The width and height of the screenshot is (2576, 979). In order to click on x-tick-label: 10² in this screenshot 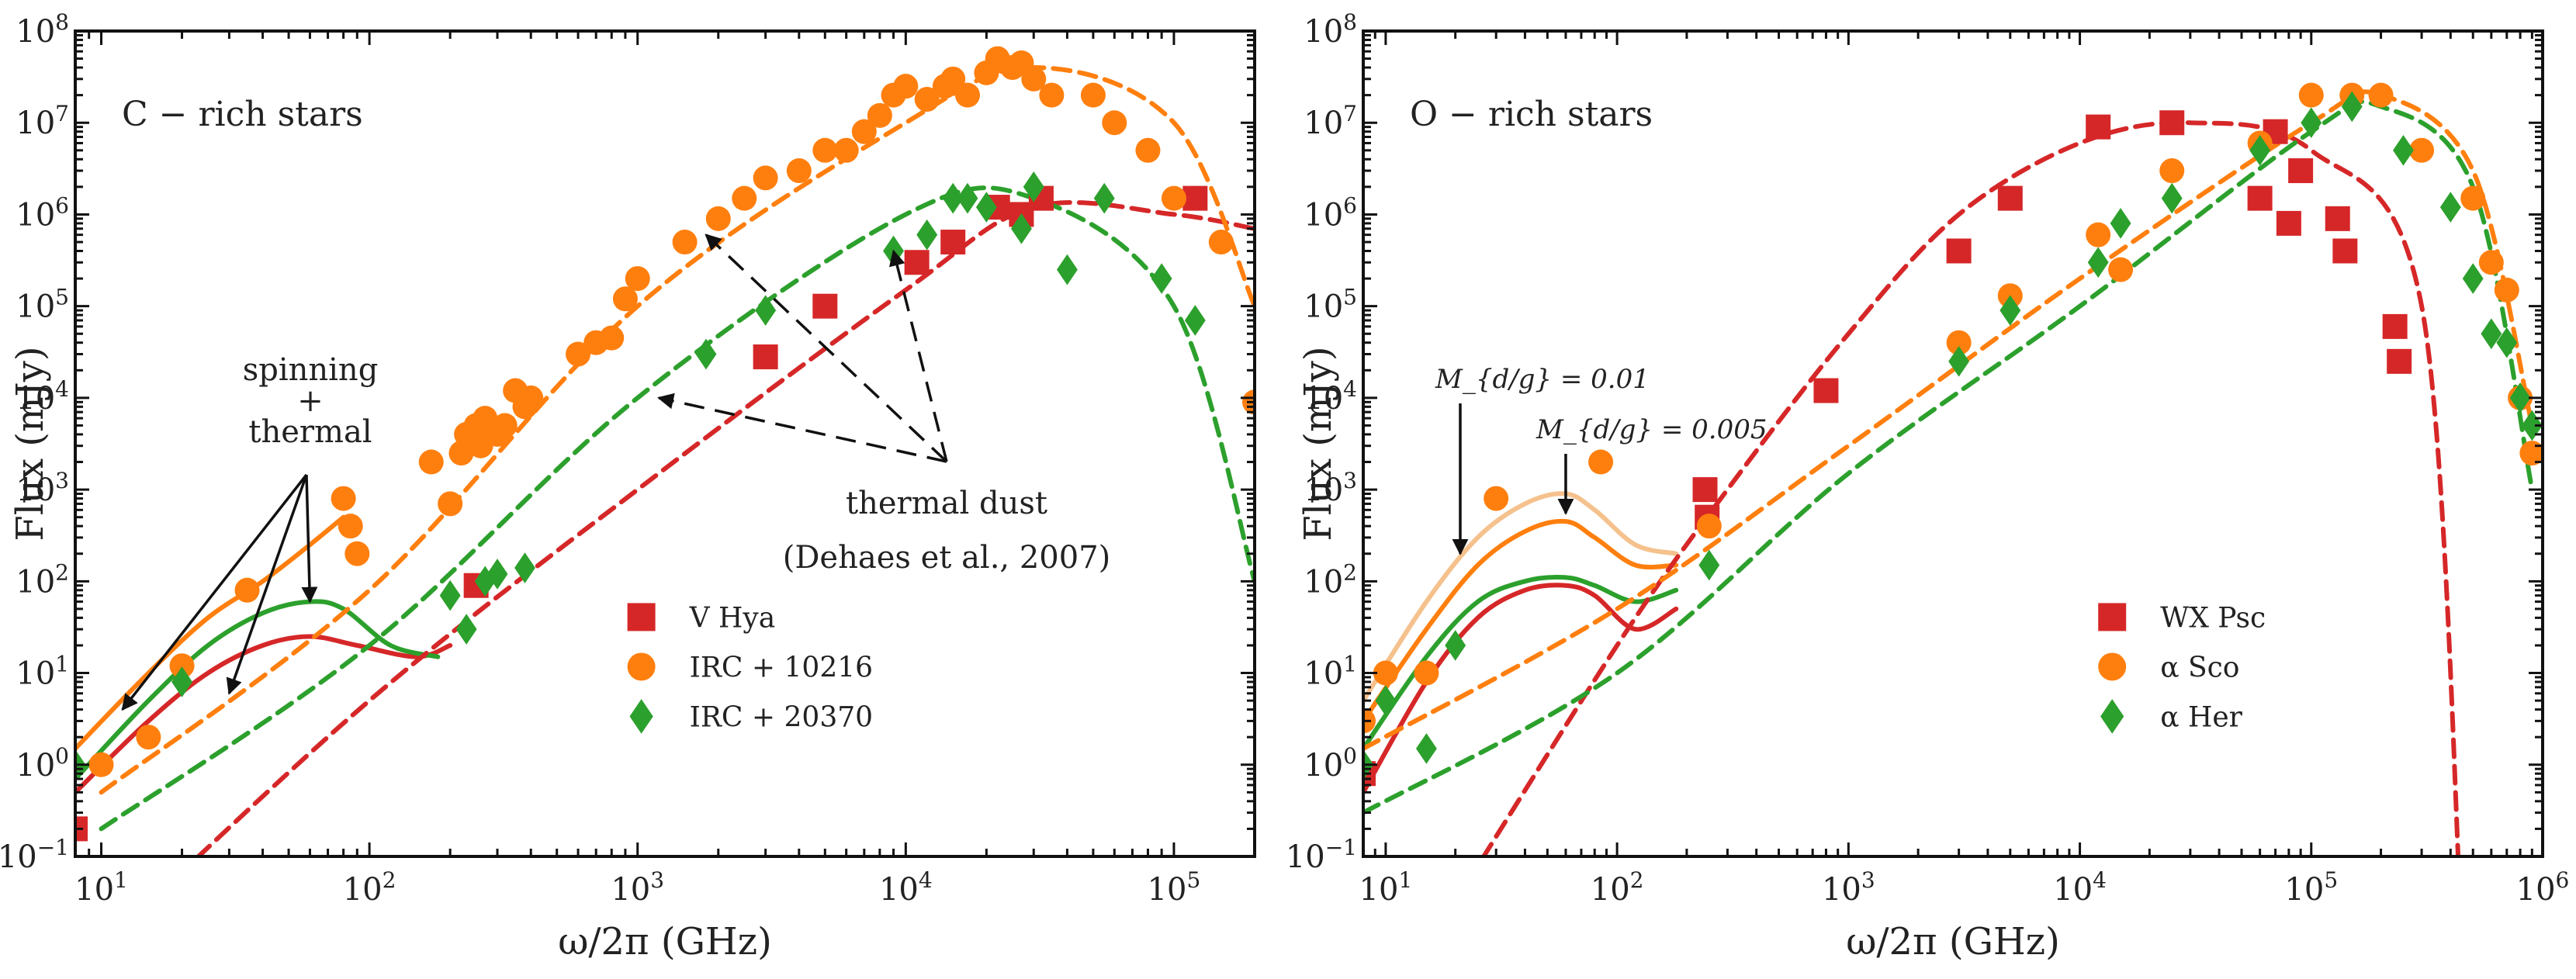, I will do `click(1617, 888)`.